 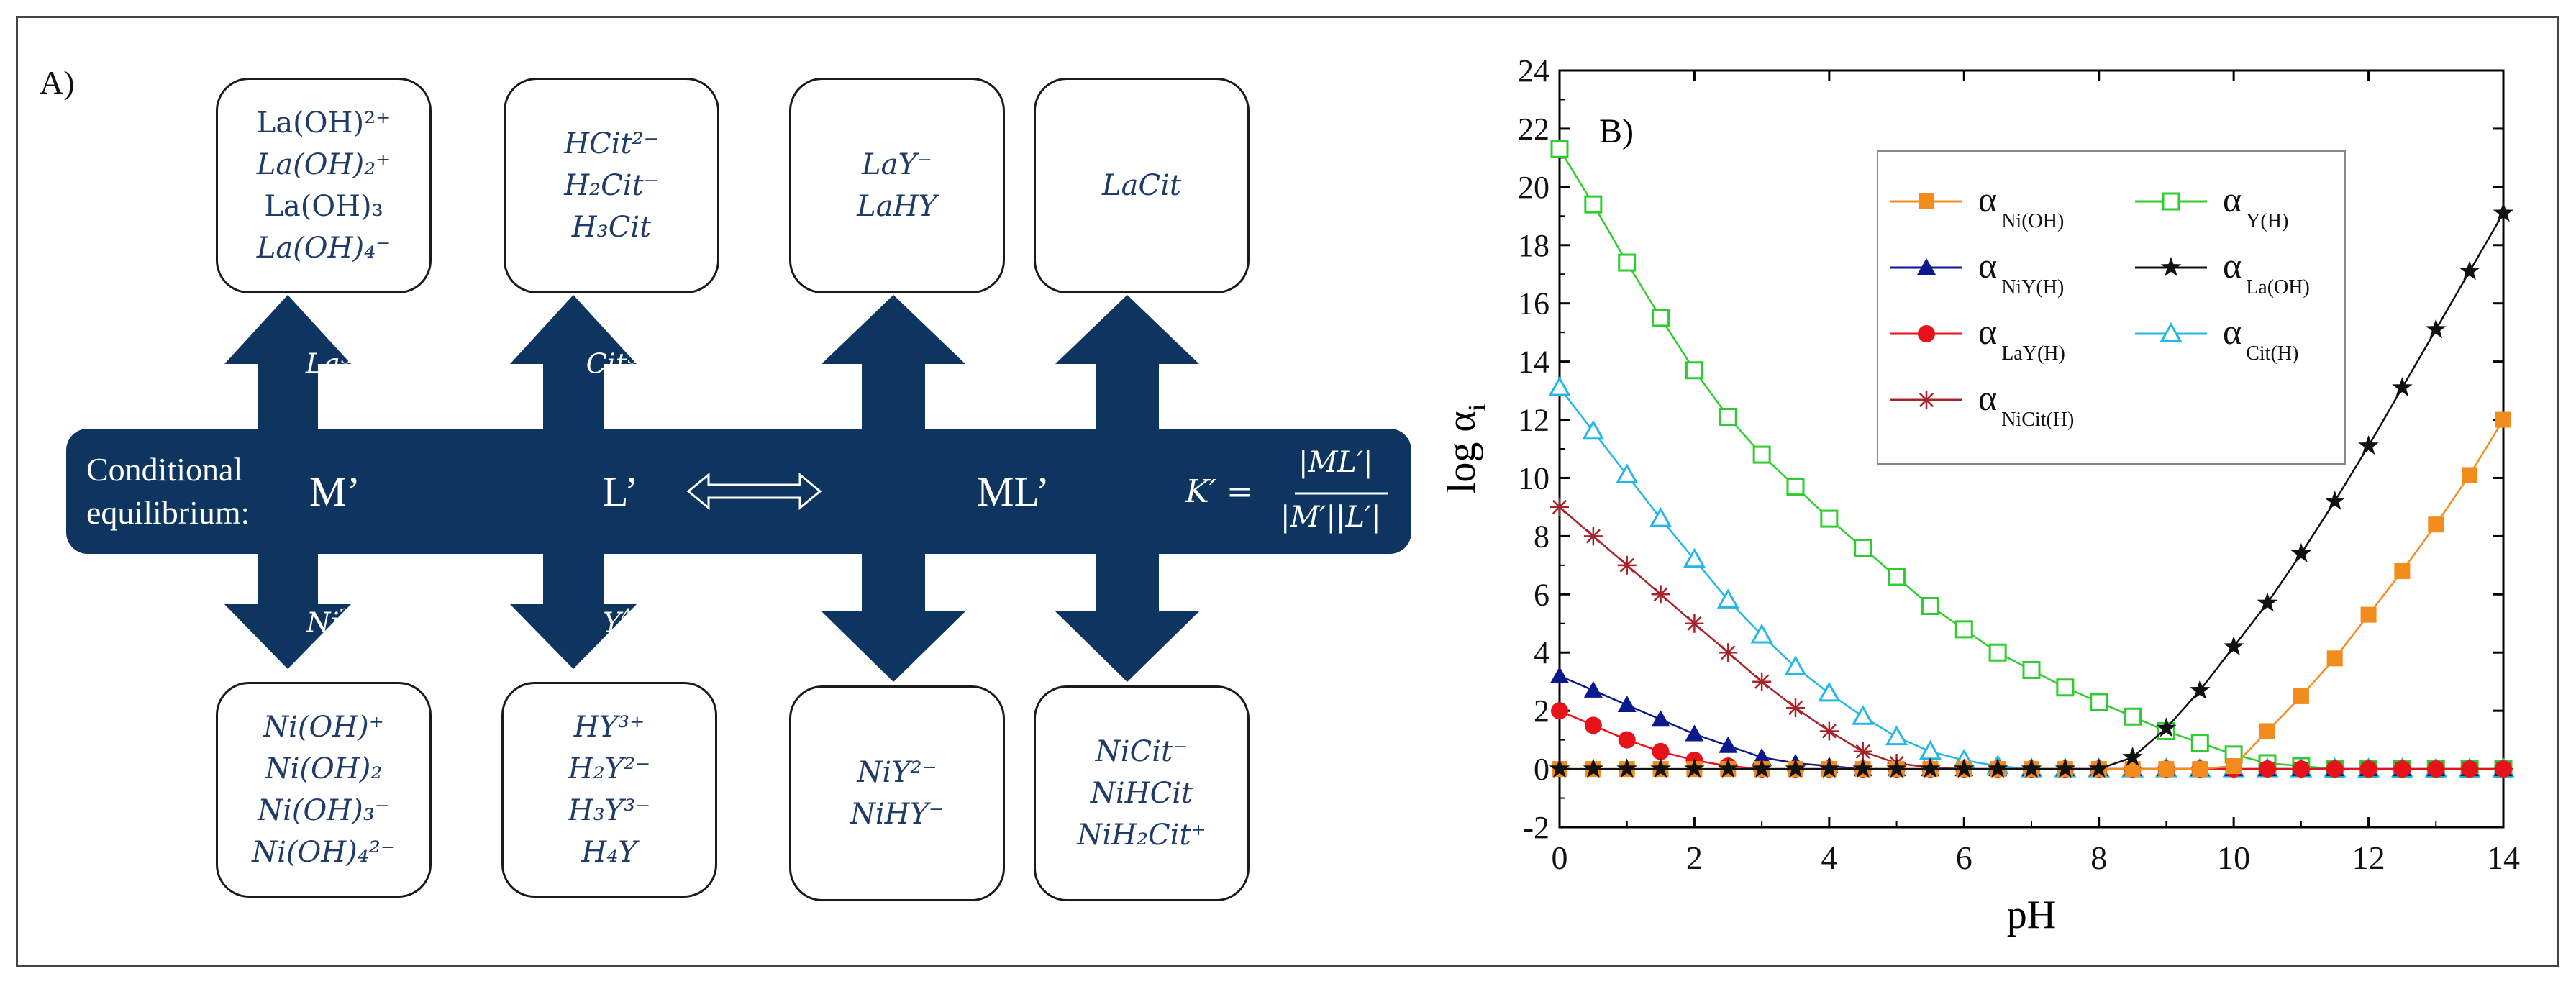 I want to click on y-tick-label: 16, so click(x=1534, y=304).